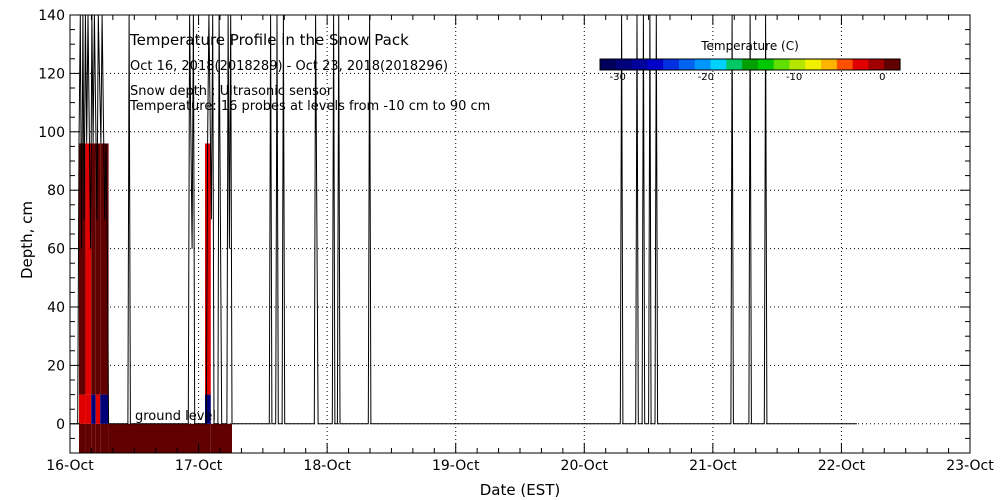 The height and width of the screenshot is (500, 1000). Describe the element at coordinates (51, 74) in the screenshot. I see `y-tick-label: 120` at that location.